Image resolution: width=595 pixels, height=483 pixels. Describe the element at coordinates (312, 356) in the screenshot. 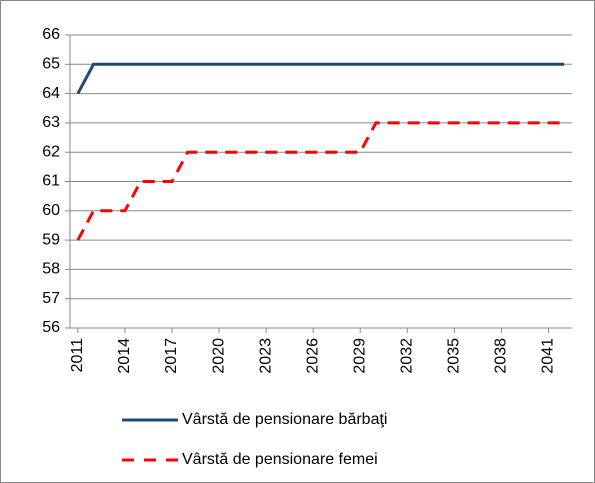

I see `x-tick-label: 2026` at that location.